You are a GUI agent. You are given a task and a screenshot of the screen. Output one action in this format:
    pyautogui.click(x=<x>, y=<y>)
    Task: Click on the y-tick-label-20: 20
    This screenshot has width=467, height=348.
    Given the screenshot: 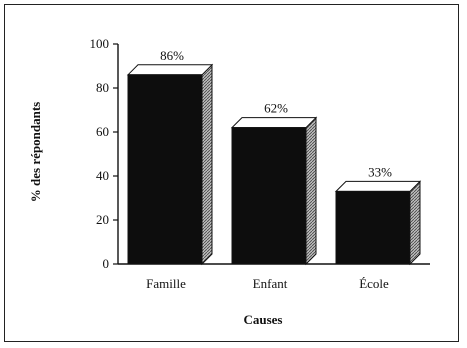 What is the action you would take?
    pyautogui.click(x=102, y=219)
    